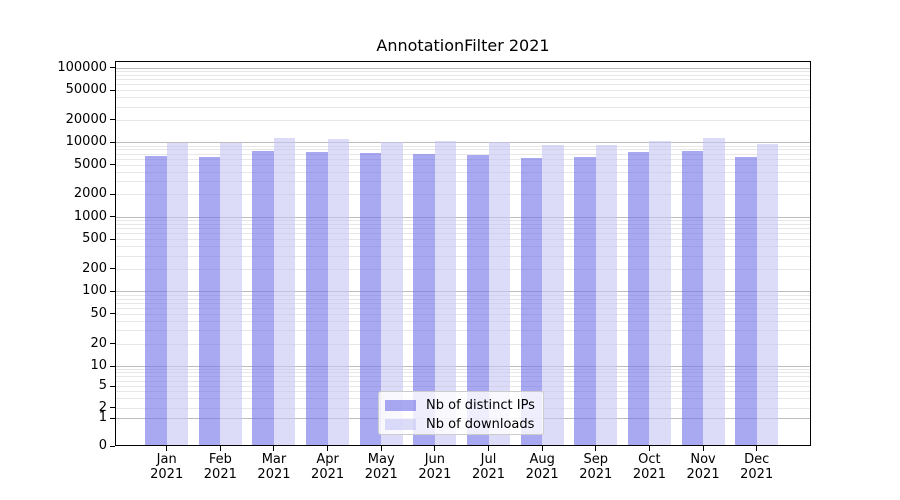  I want to click on y-tick-label-200: 200, so click(94, 268).